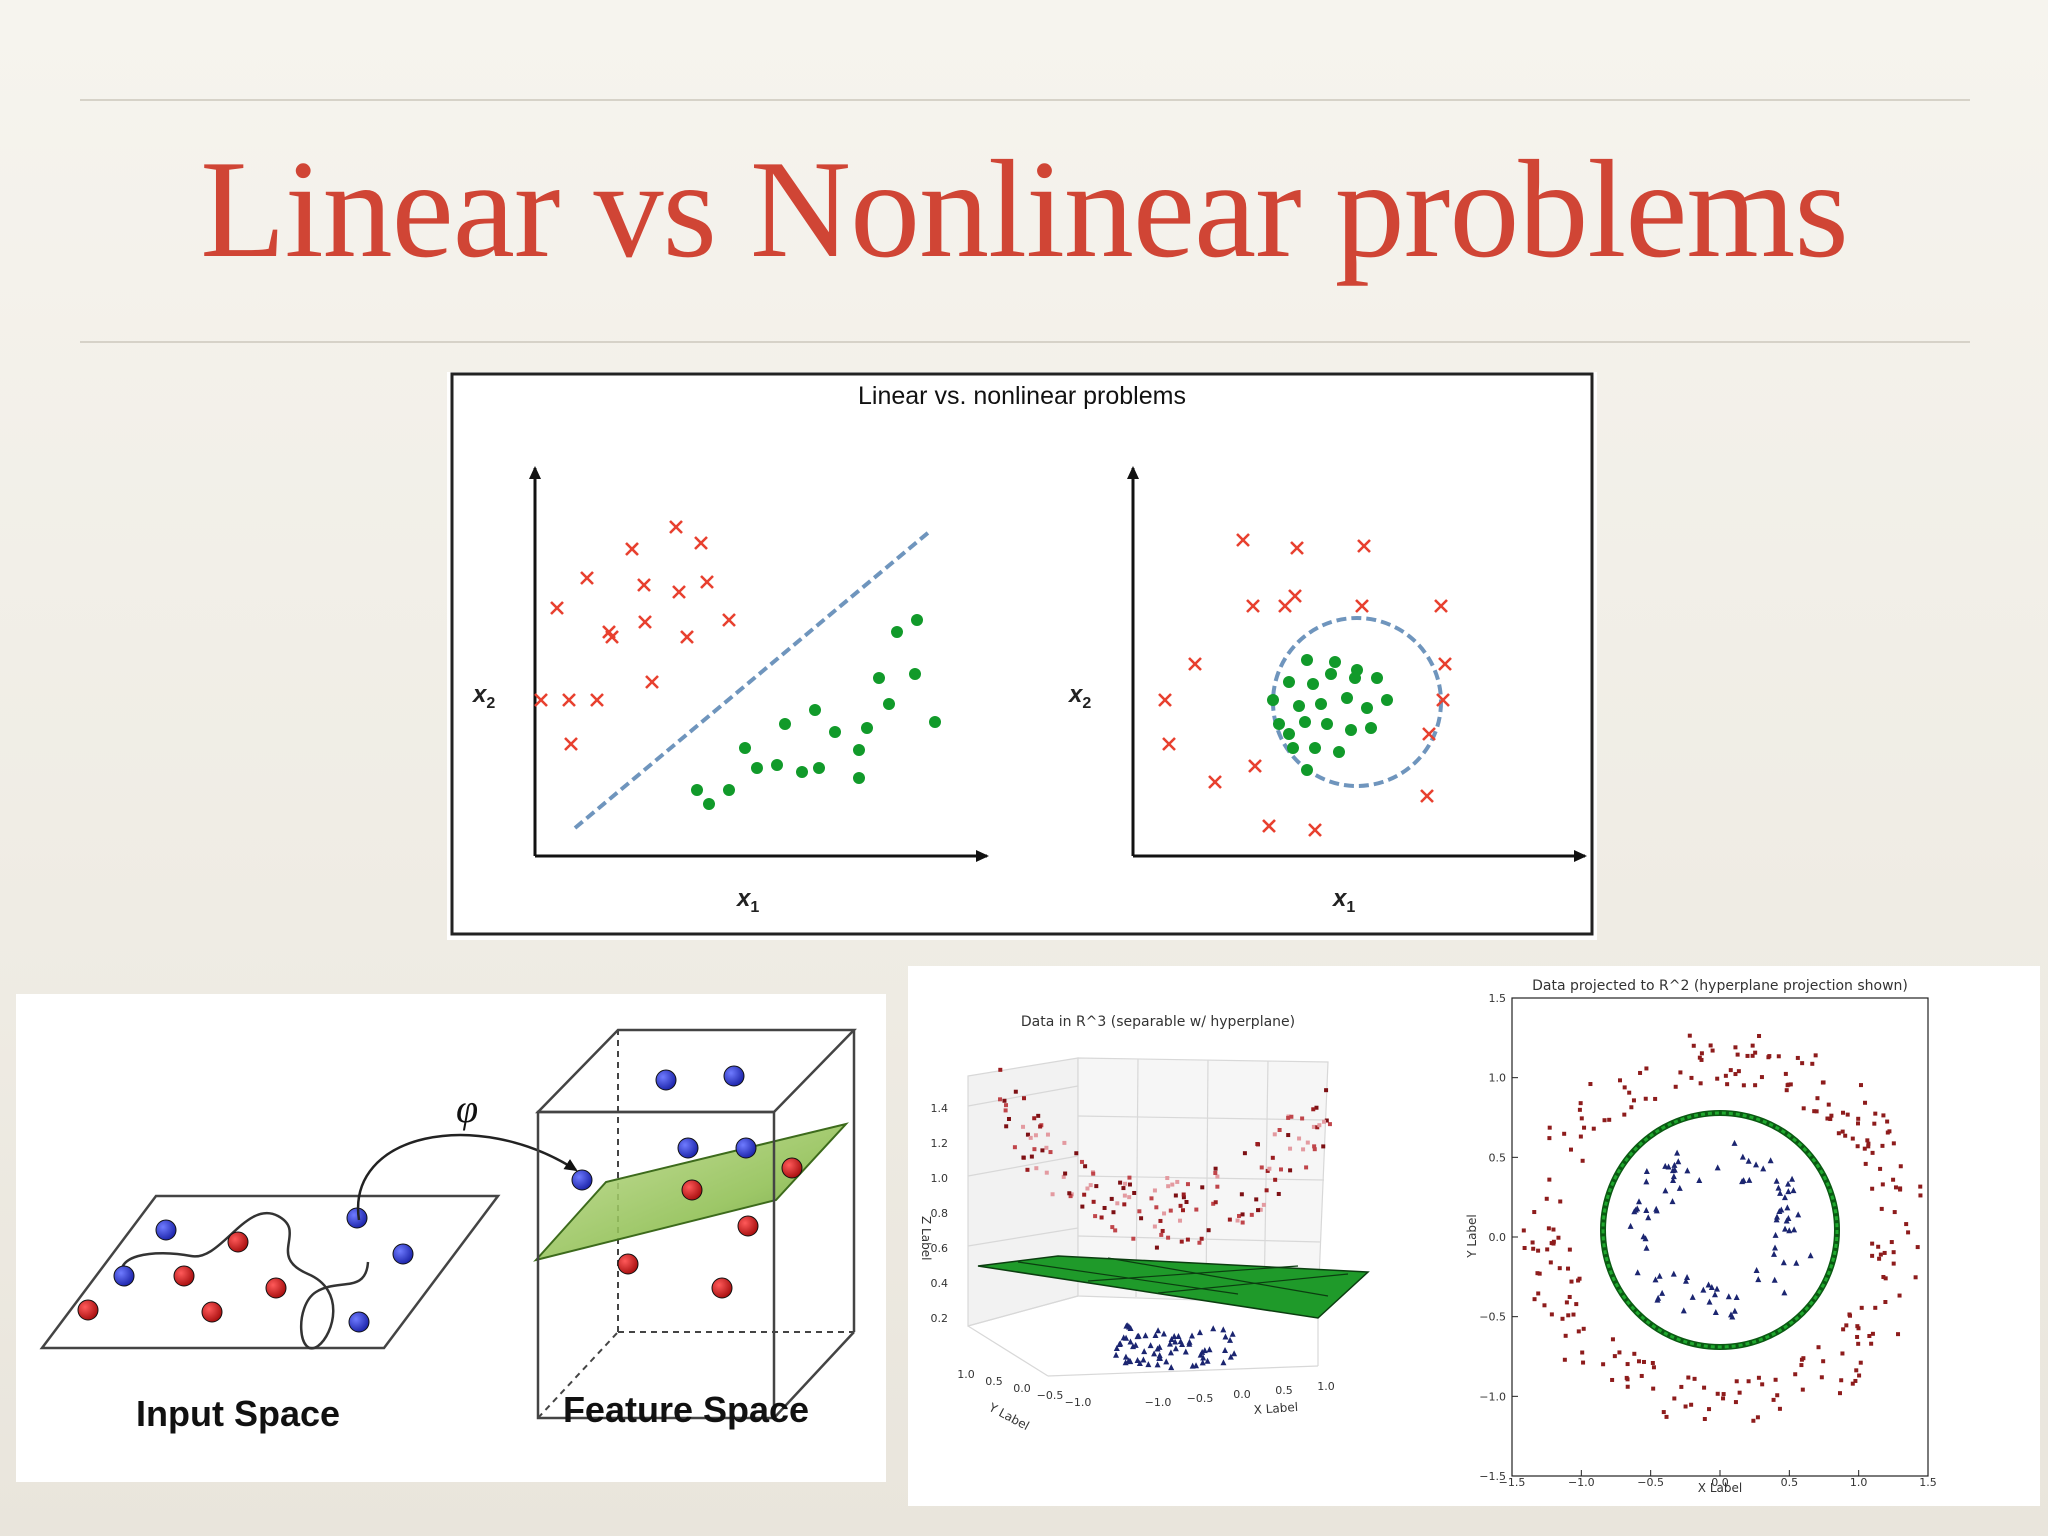 This screenshot has height=1536, width=2048. What do you see at coordinates (1326, 1386) in the screenshot?
I see `x-tick-label: 1.0` at bounding box center [1326, 1386].